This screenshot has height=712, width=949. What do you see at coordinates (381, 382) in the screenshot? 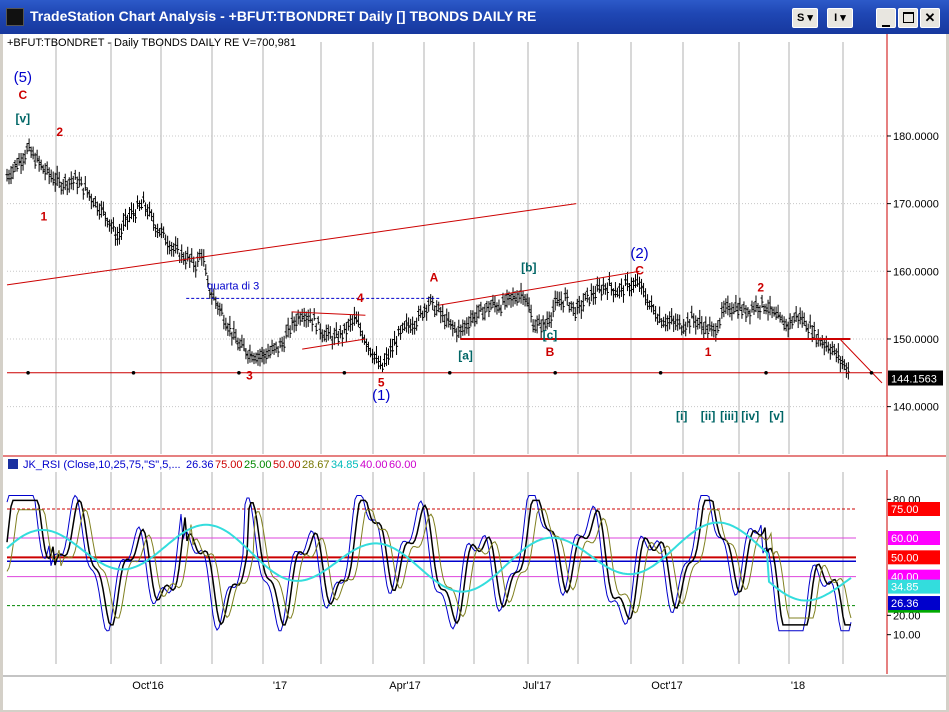
I see `wave-label: 5` at bounding box center [381, 382].